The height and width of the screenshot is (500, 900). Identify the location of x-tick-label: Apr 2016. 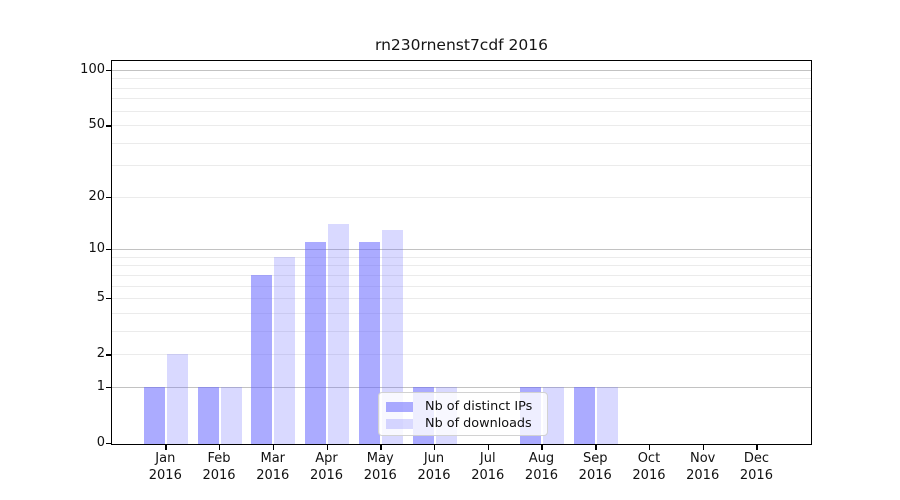
(326, 467).